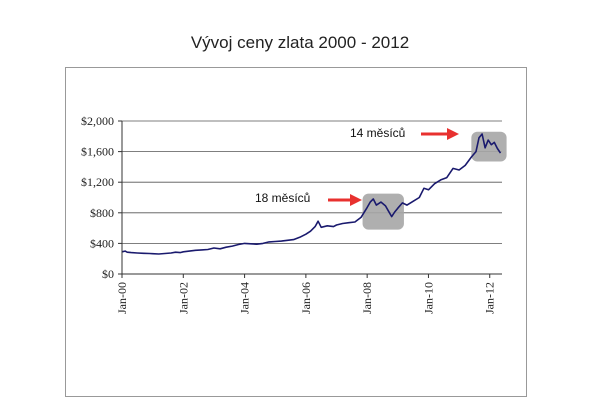 This screenshot has height=400, width=600. What do you see at coordinates (357, 166) in the screenshot?
I see `annotations: 18 měsíců 14 měsíců` at bounding box center [357, 166].